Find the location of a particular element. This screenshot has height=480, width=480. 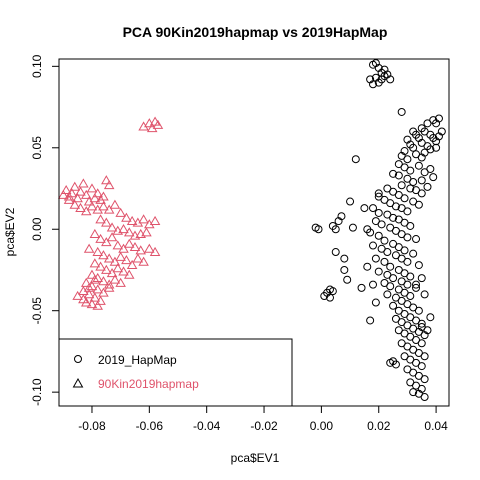

x-tick-label: 0.02 is located at coordinates (379, 426).